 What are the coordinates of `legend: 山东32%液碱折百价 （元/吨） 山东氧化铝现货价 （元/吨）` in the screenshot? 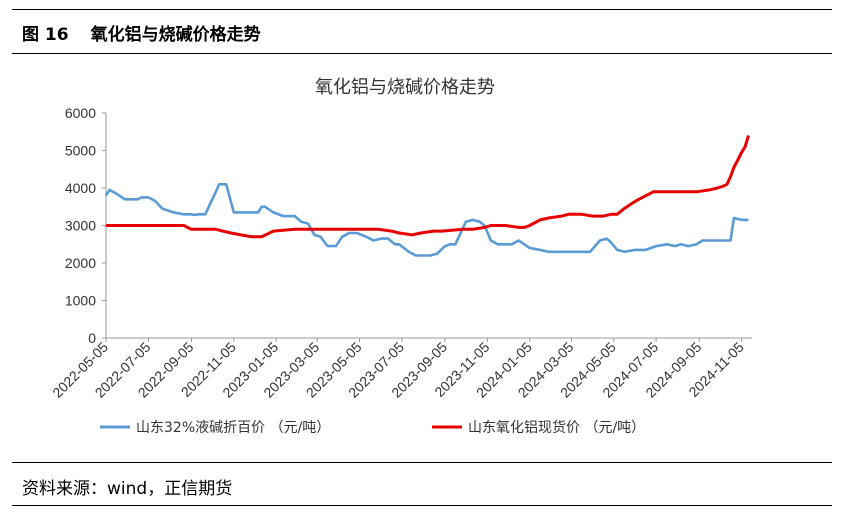 It's located at (372, 427).